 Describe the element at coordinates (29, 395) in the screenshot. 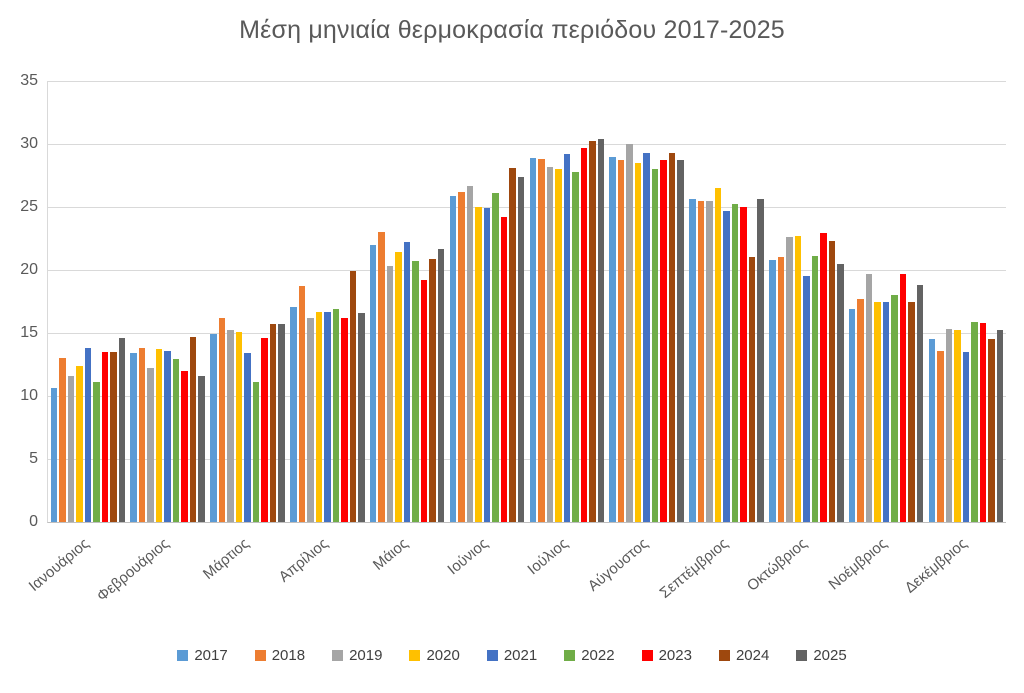

I see `y-tick-label: 10` at that location.